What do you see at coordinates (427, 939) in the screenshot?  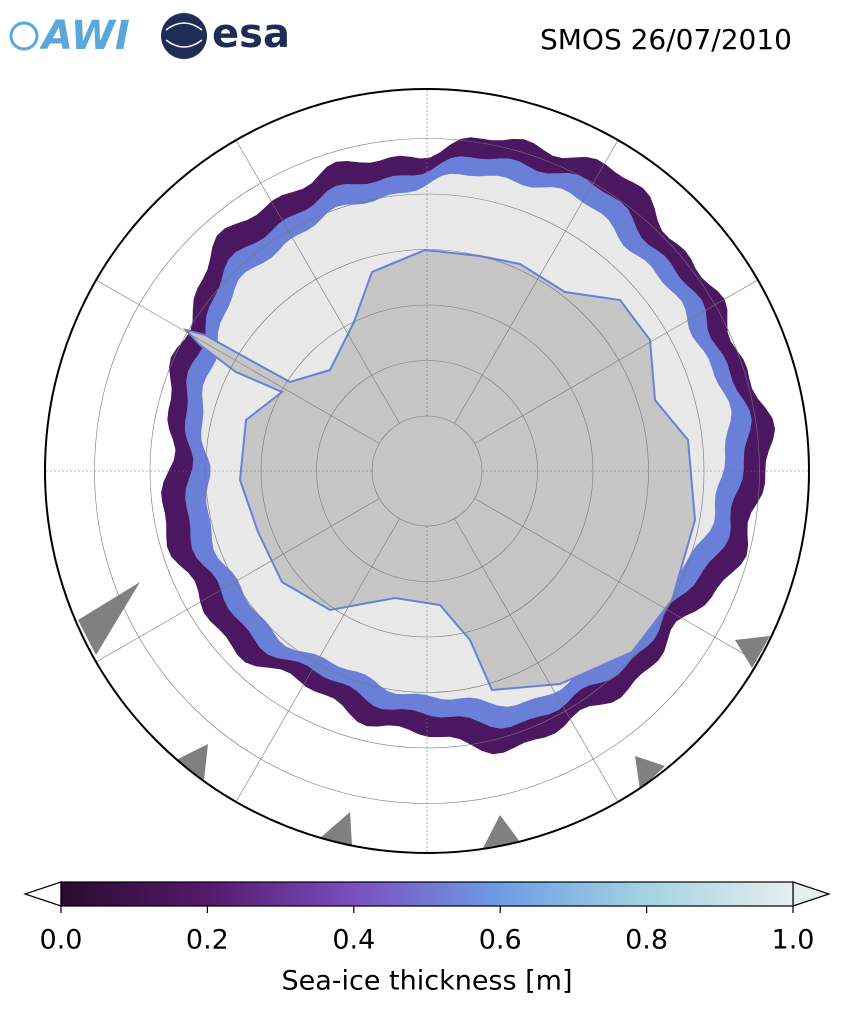 I see `colorbar: 0.0 0.2 0.4 0.6 0.8 1.0 Sea-ice thickness [m]` at bounding box center [427, 939].